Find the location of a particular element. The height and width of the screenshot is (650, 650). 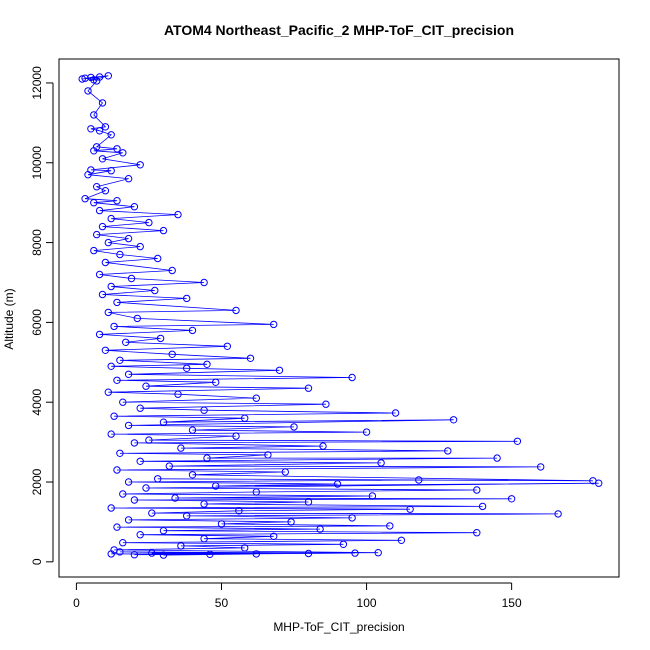

y-tick-label: 6000 is located at coordinates (37, 322).